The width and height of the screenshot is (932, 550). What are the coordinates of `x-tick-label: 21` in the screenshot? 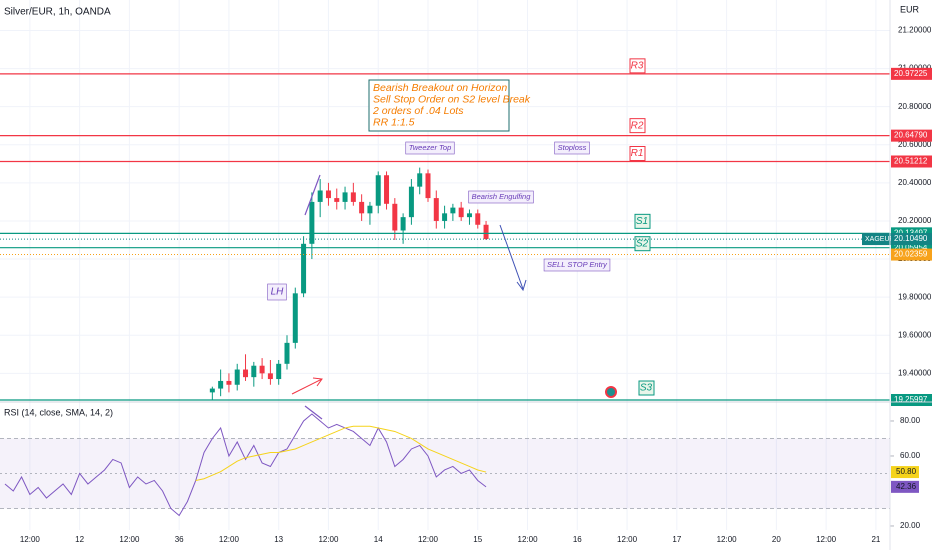 It's located at (875, 539).